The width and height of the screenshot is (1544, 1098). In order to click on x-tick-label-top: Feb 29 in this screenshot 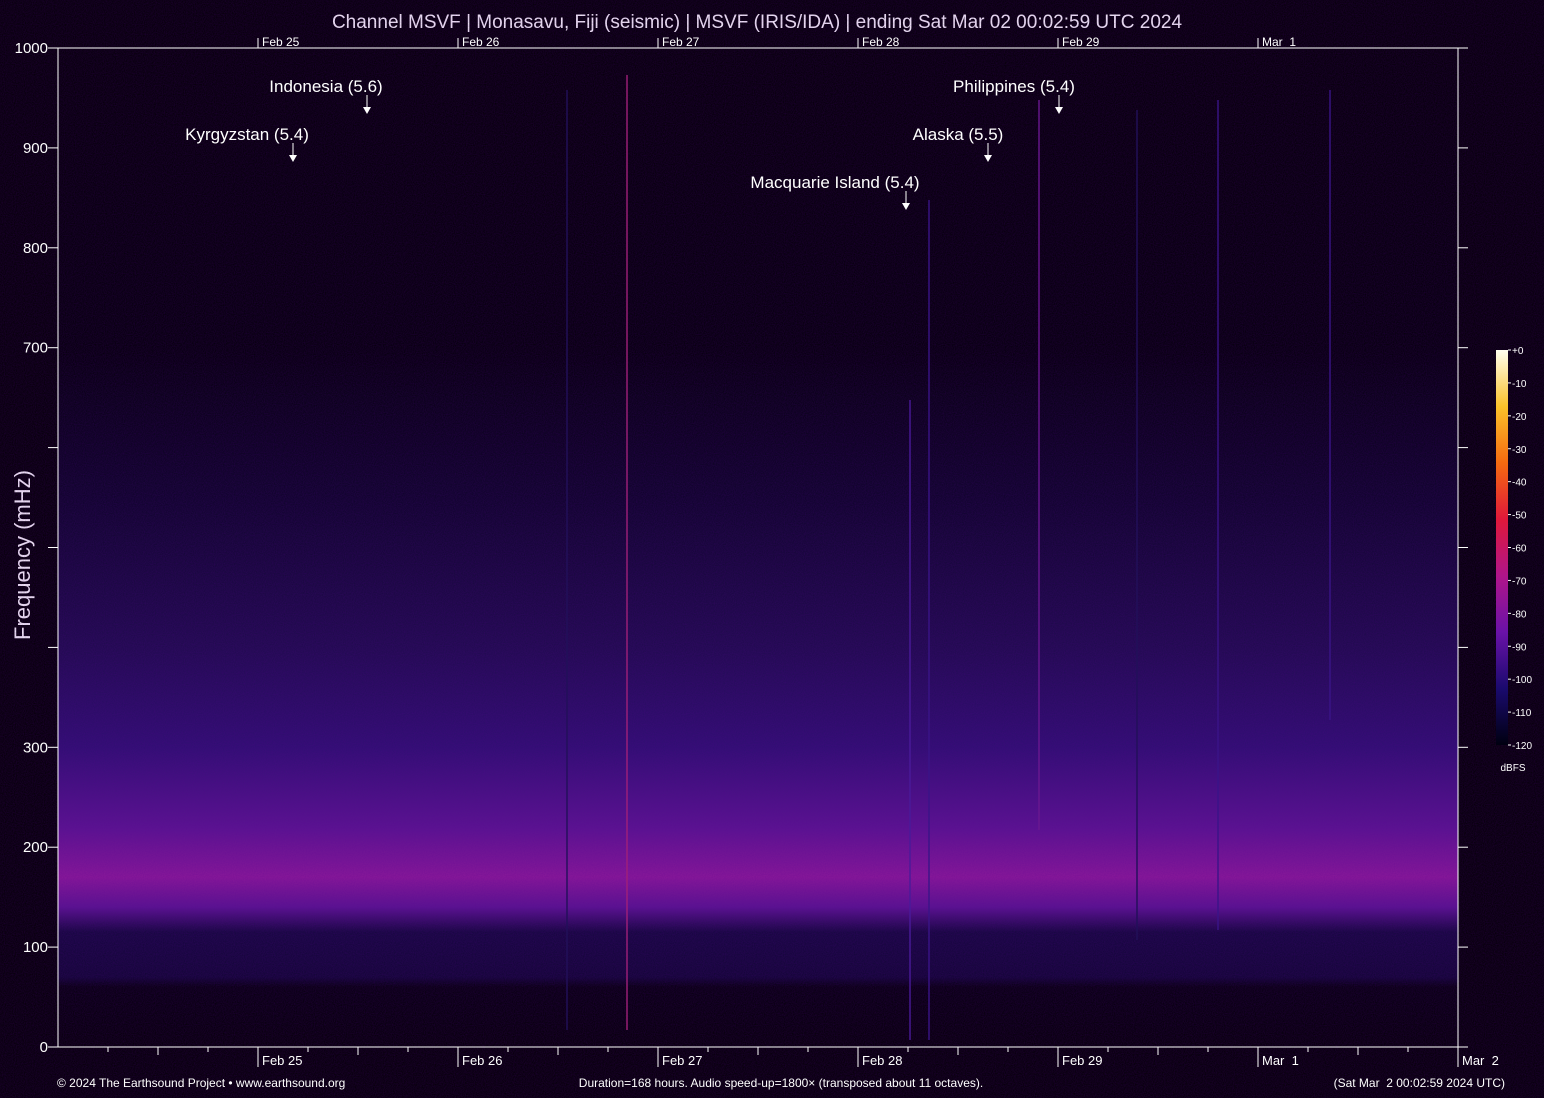, I will do `click(1081, 42)`.